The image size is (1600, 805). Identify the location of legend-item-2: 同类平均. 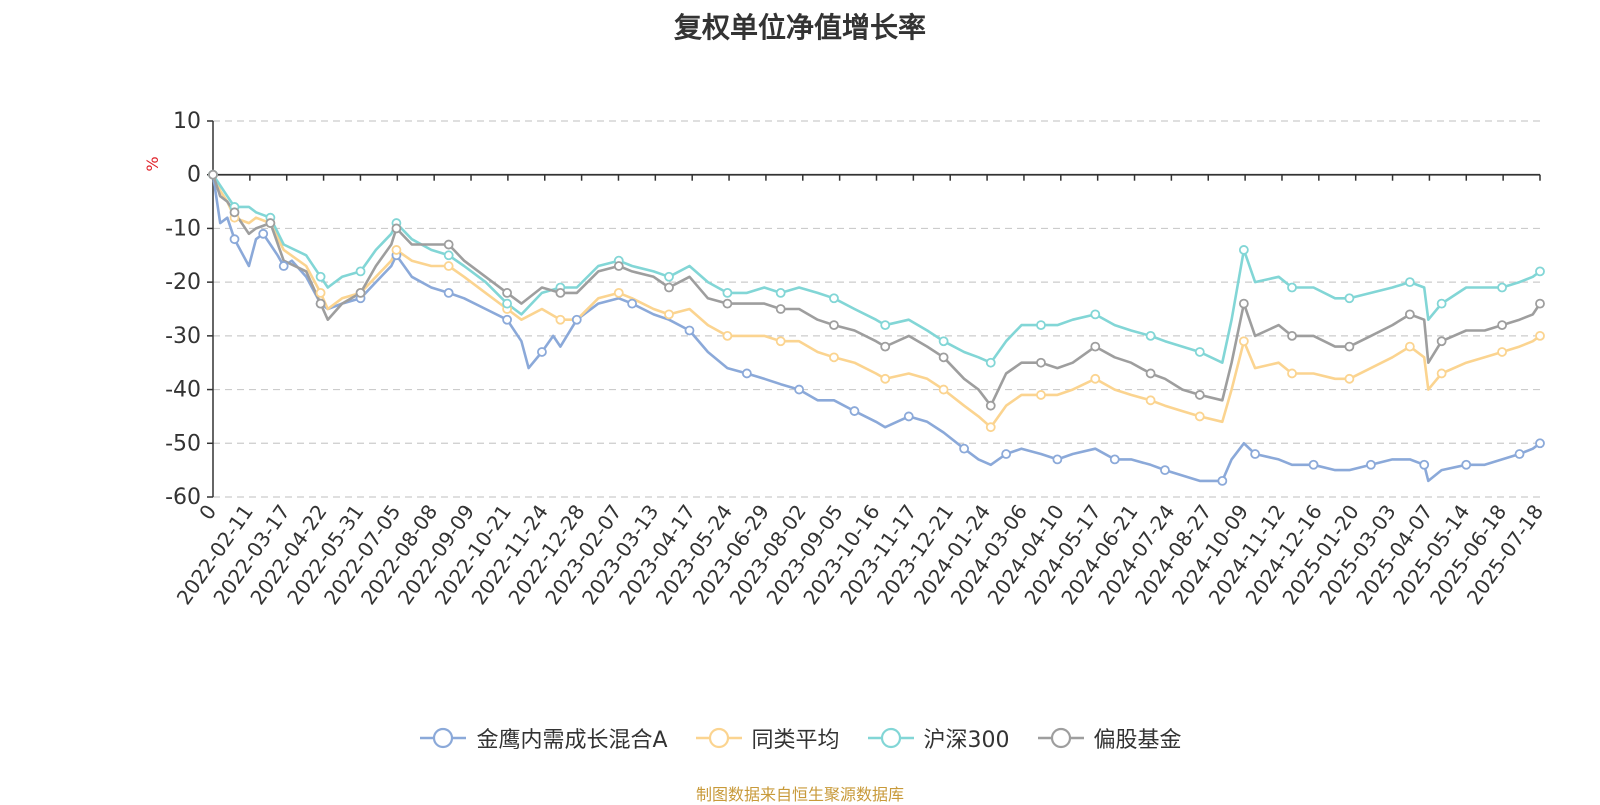
(767, 738).